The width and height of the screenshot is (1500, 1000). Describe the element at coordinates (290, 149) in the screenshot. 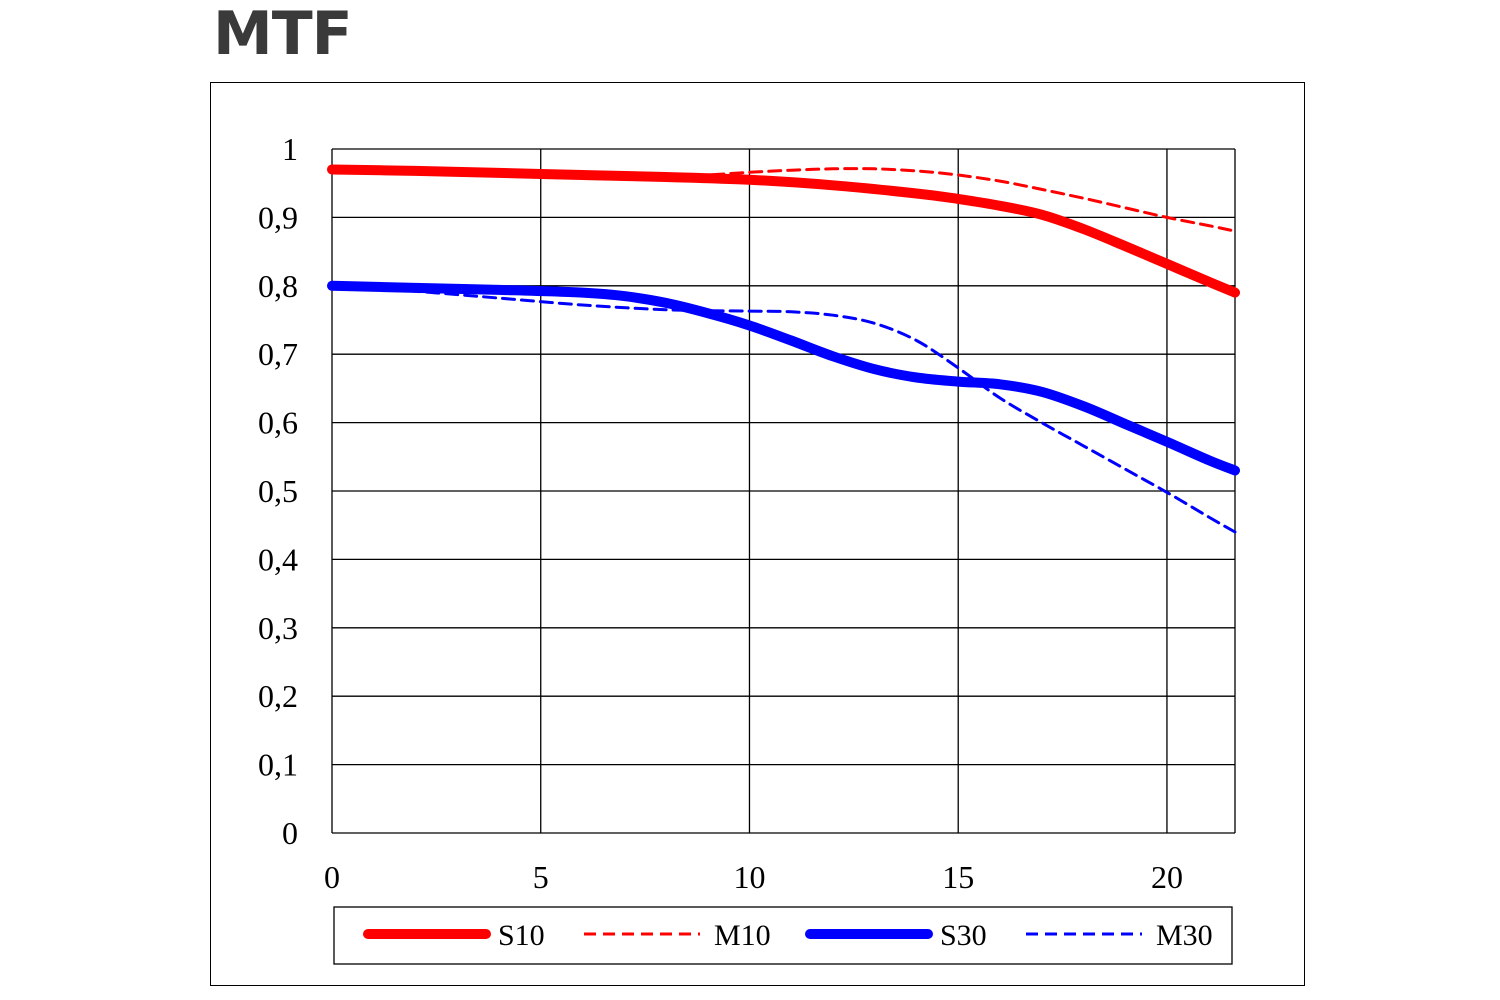

I see `y-tick-label: 1` at that location.